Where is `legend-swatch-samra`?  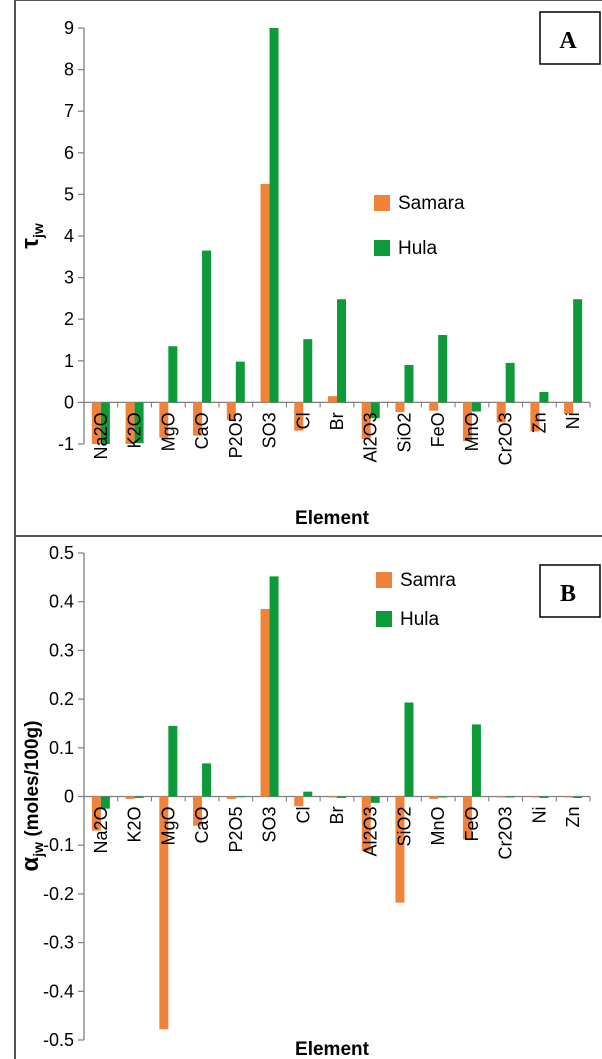 legend-swatch-samra is located at coordinates (384, 580).